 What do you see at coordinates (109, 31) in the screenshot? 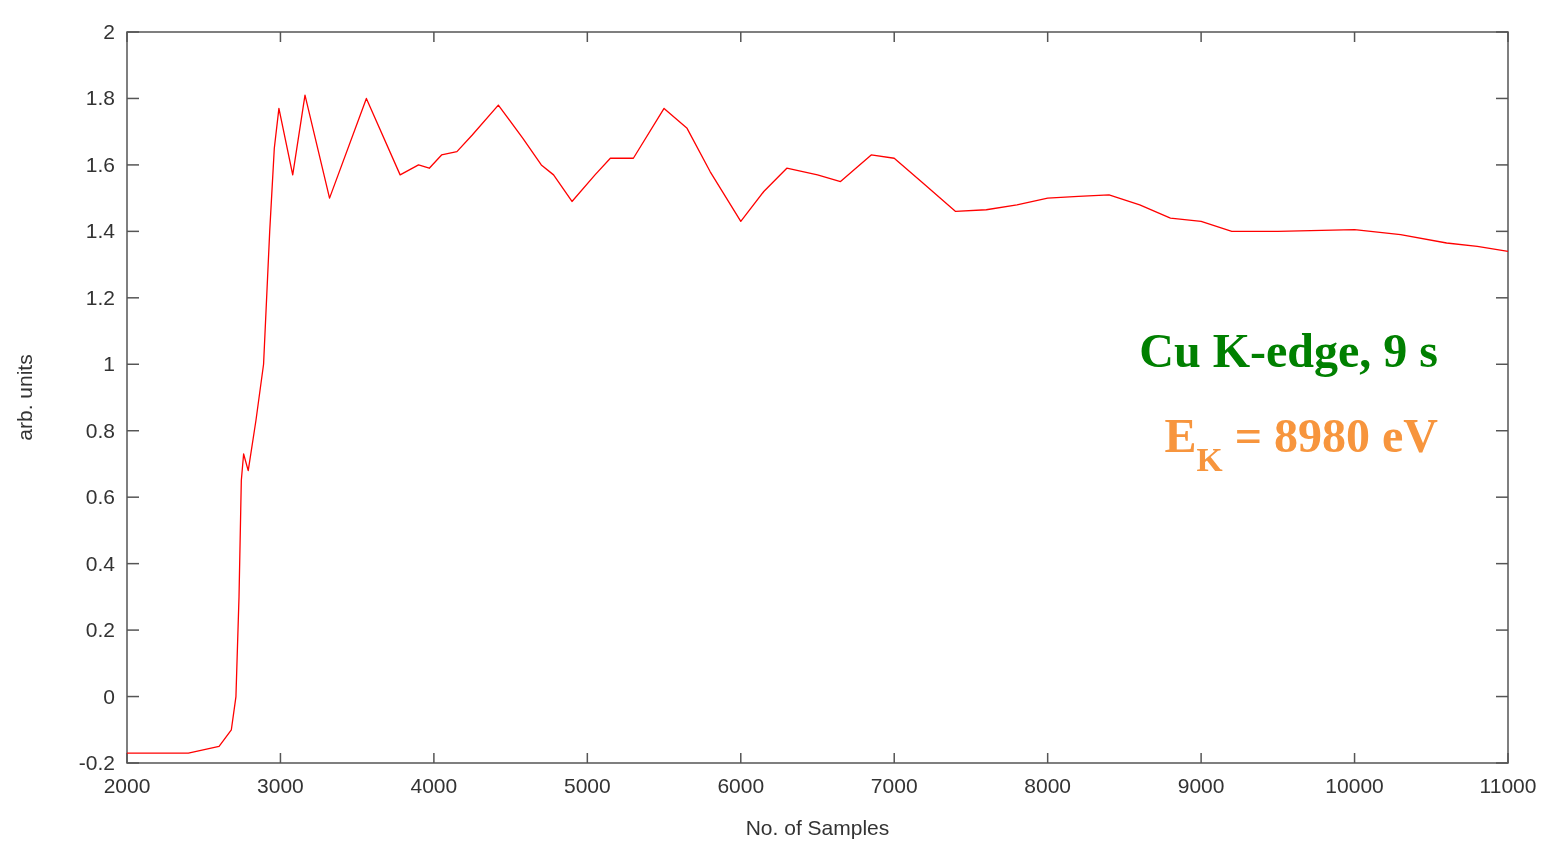
I see `y-tick-label: 2` at bounding box center [109, 31].